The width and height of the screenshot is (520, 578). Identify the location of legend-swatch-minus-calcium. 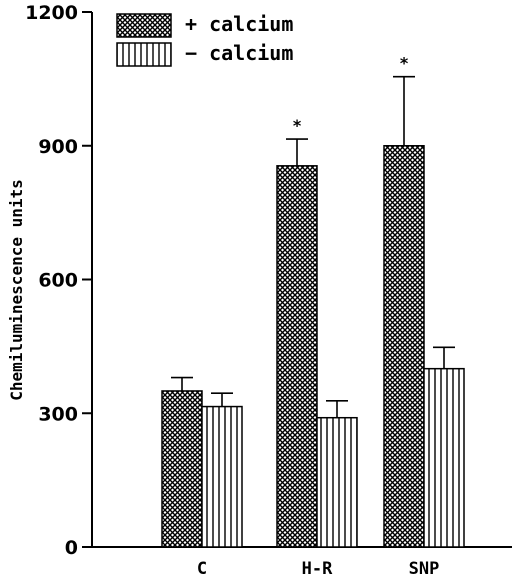
(144, 54).